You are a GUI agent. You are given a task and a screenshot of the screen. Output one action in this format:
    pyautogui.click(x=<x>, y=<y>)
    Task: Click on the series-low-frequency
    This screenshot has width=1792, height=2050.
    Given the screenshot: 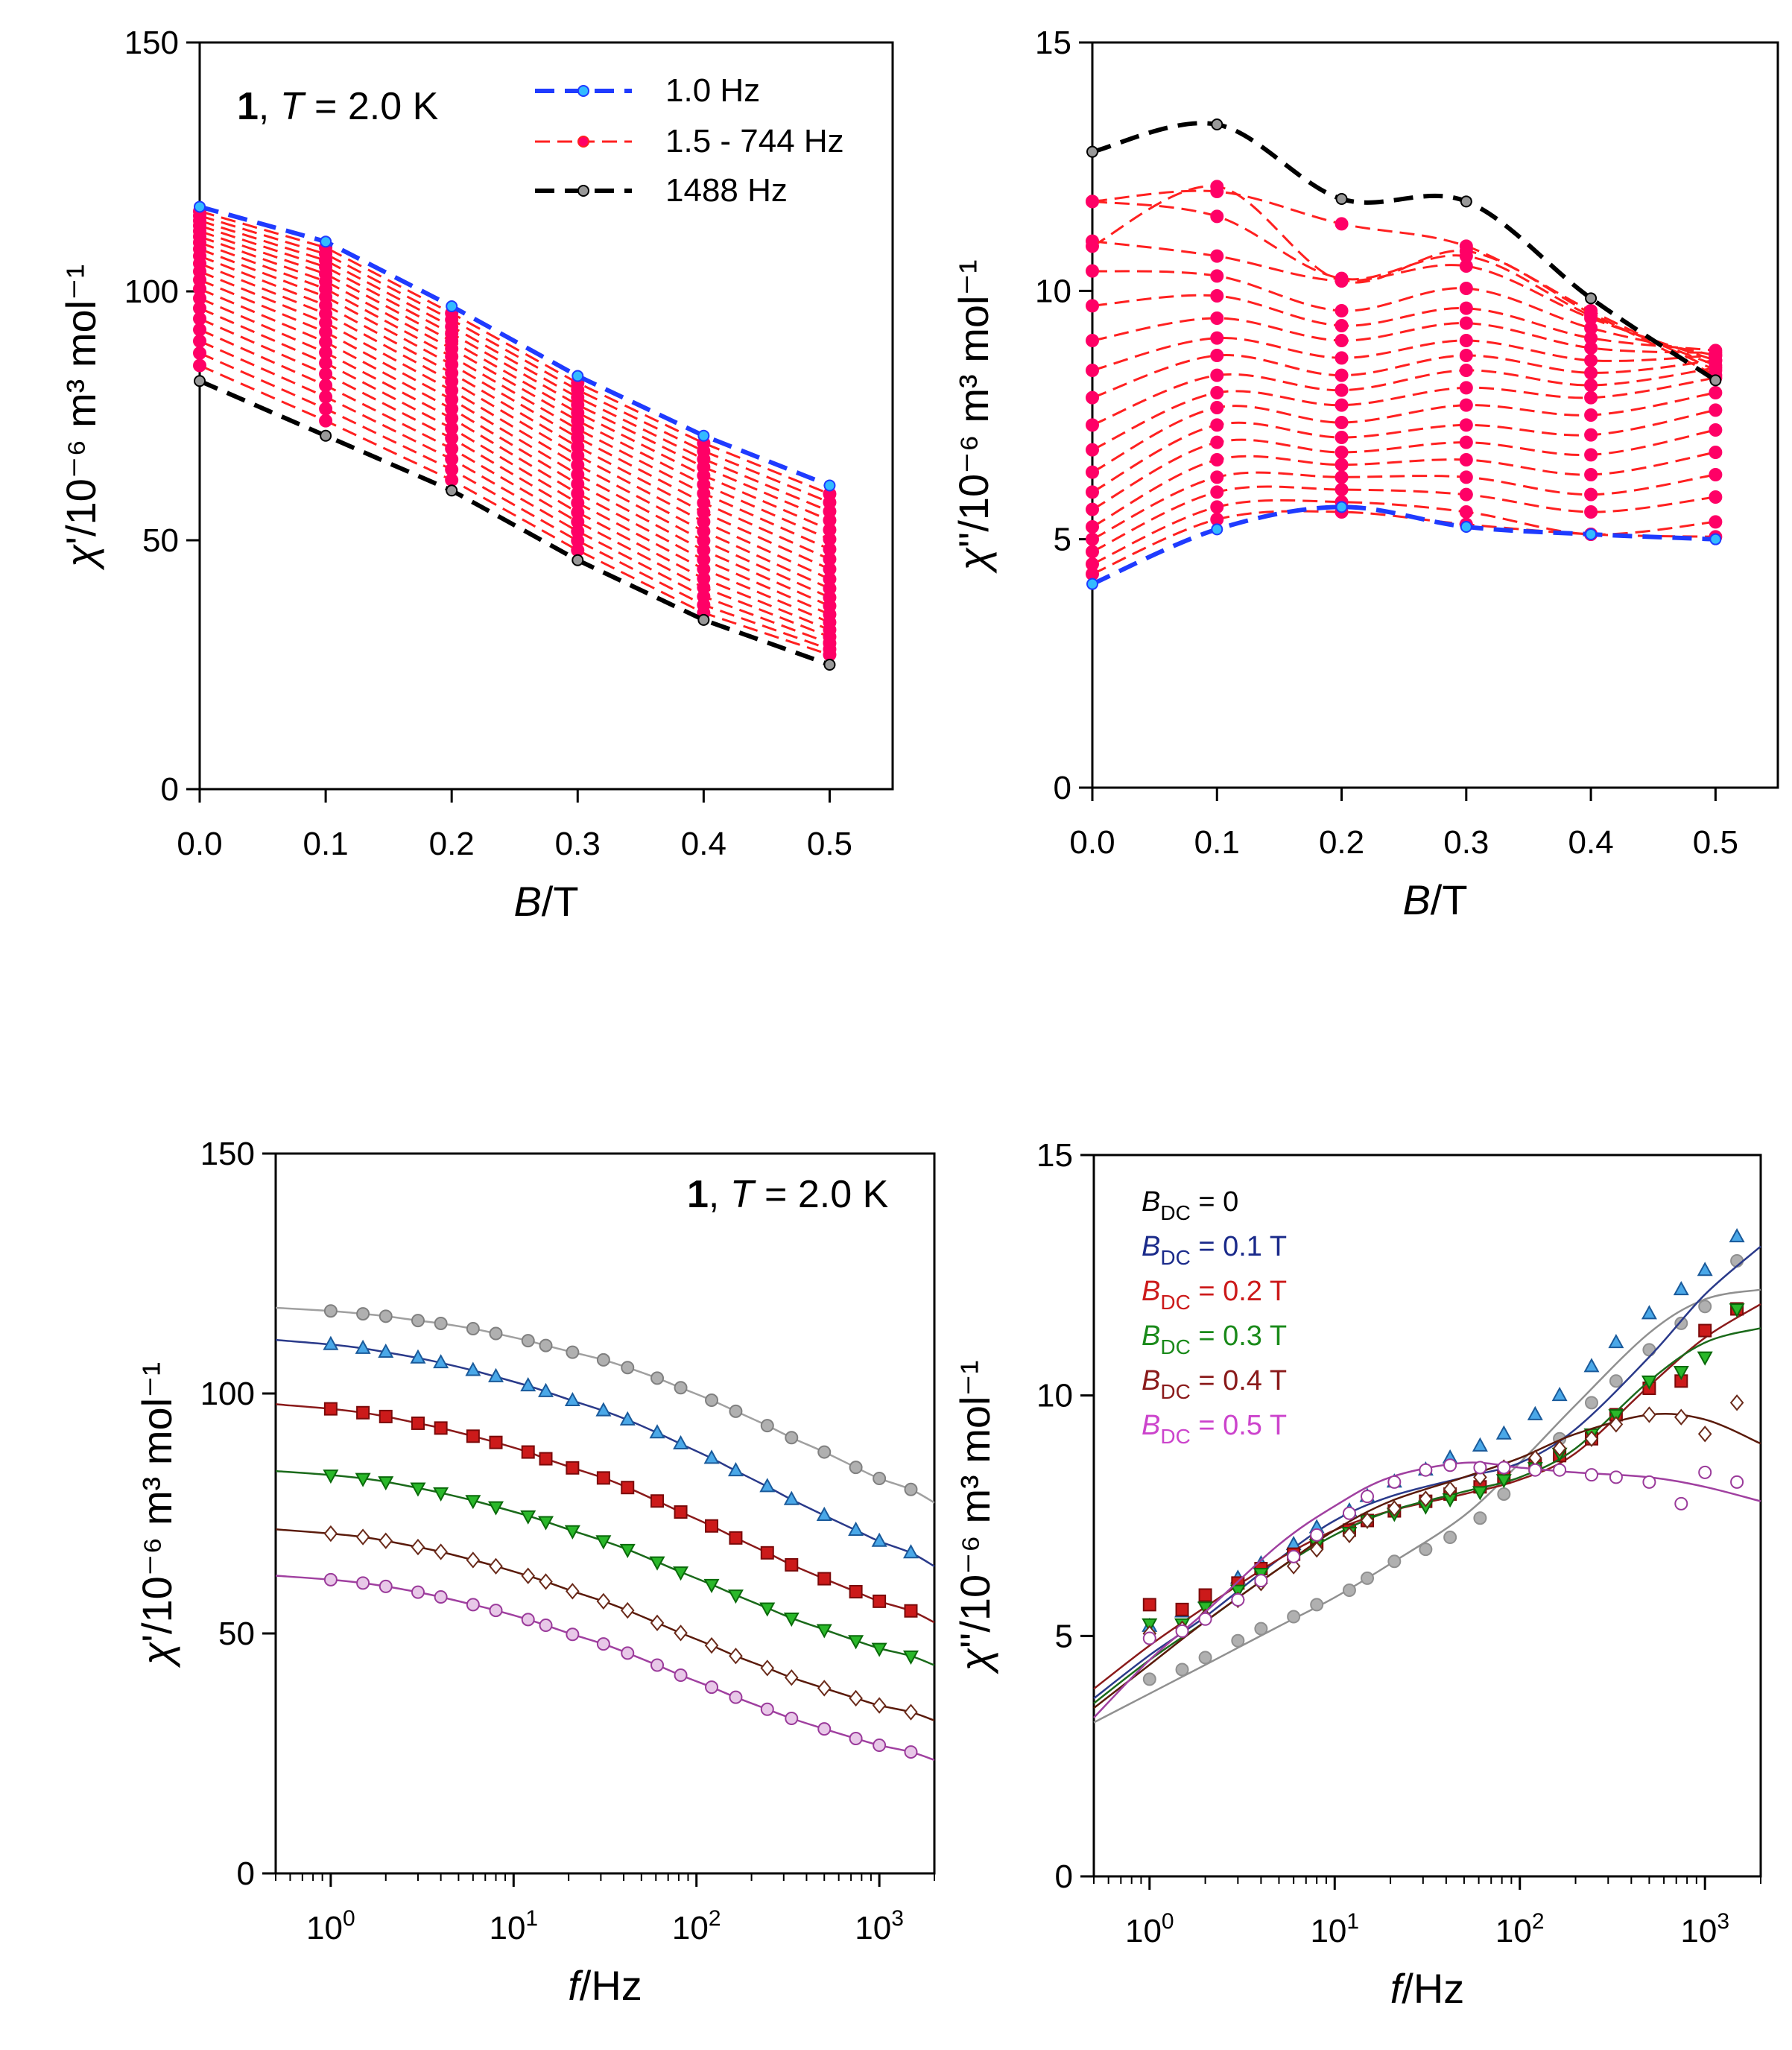 What is the action you would take?
    pyautogui.click(x=515, y=346)
    